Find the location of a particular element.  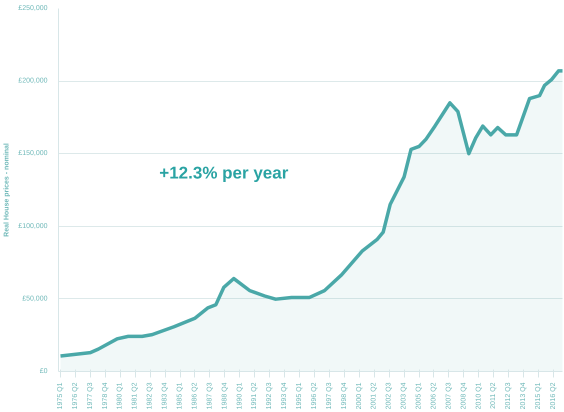

annotation: +12.3% per year is located at coordinates (224, 173).